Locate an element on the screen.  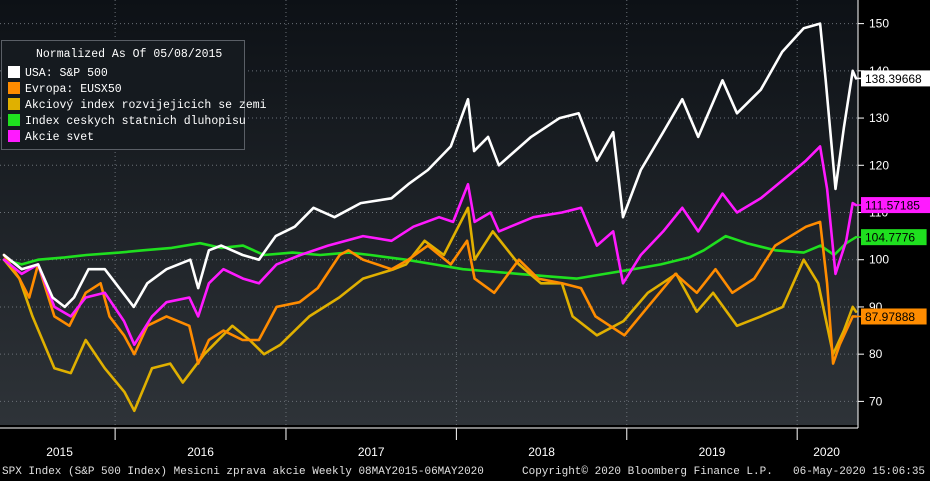
y-tick-label: 70 is located at coordinates (876, 401).